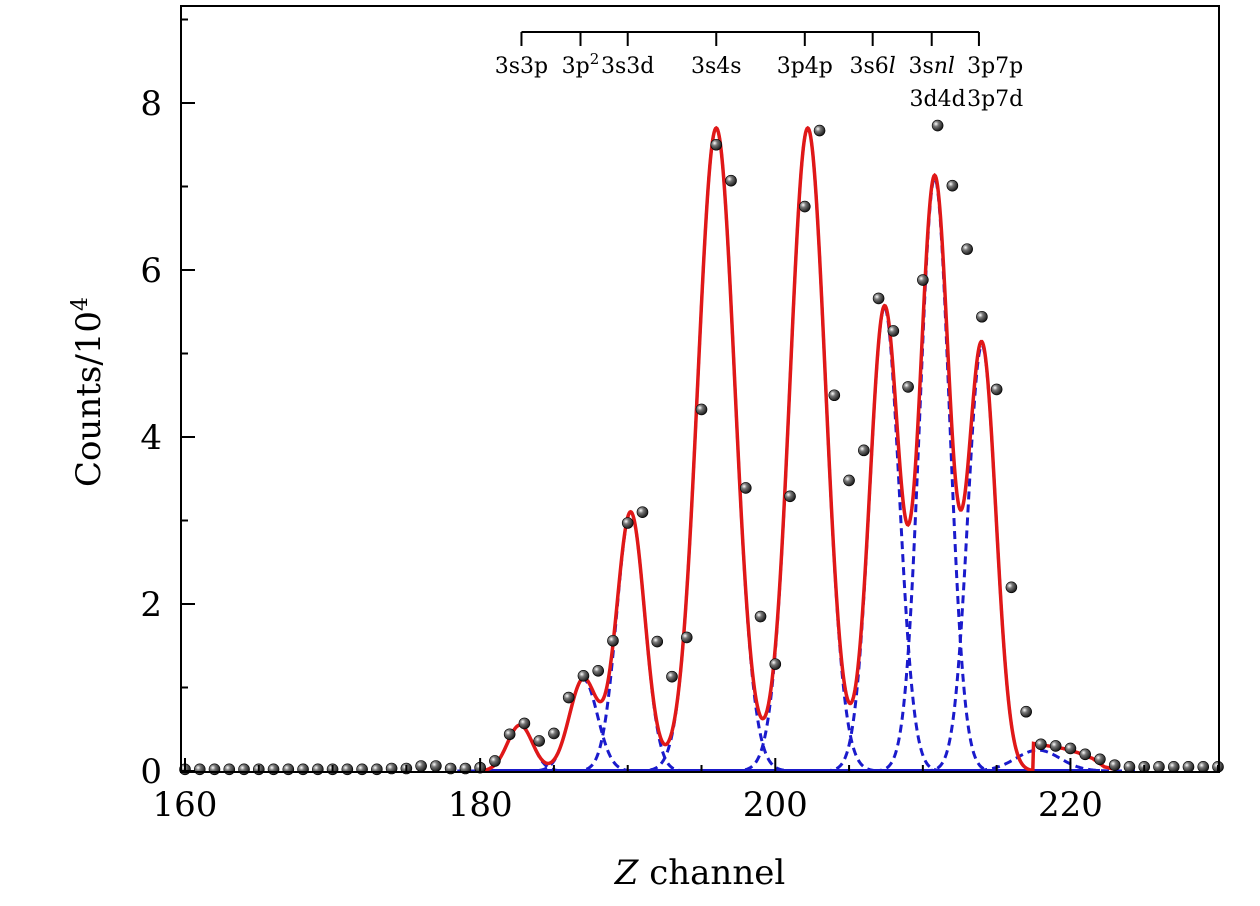 The height and width of the screenshot is (906, 1260). I want to click on y-tick-label: 2, so click(151, 605).